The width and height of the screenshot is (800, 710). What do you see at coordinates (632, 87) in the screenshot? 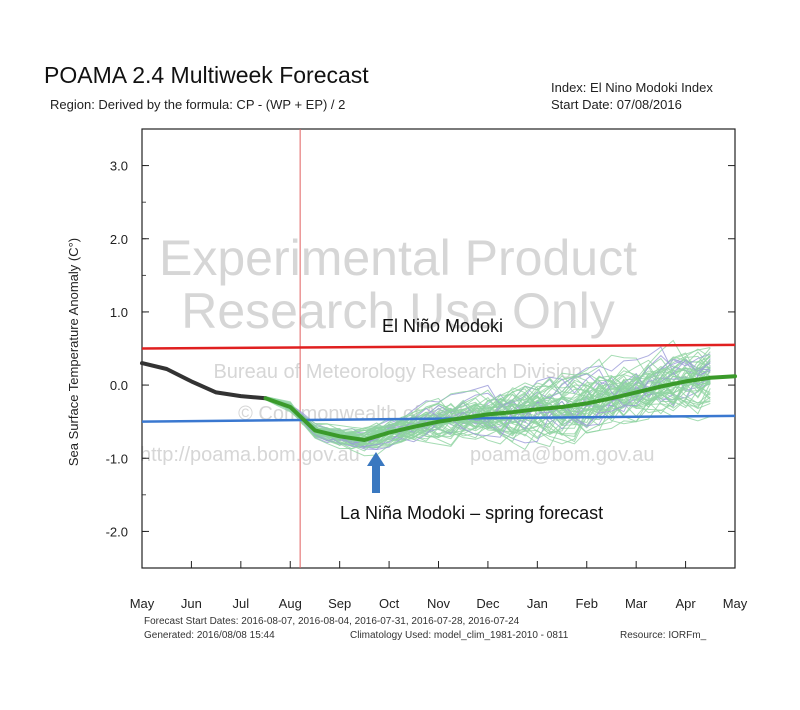
I see `index-label: Index: El Nino Modoki Index` at bounding box center [632, 87].